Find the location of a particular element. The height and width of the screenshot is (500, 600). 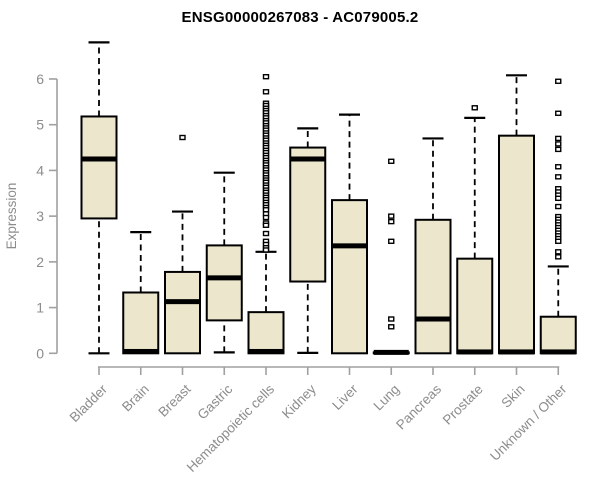

y-tick-label: 4 is located at coordinates (40, 170).